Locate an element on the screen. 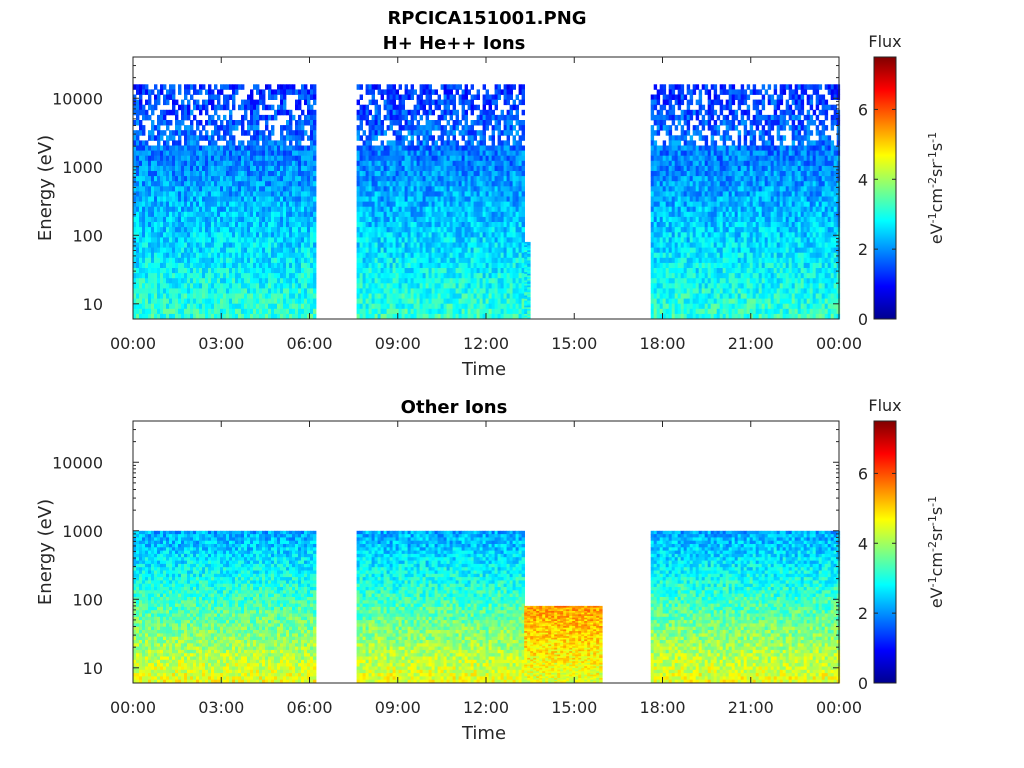  figure-title: RPCICA151001.PNG is located at coordinates (486, 18).